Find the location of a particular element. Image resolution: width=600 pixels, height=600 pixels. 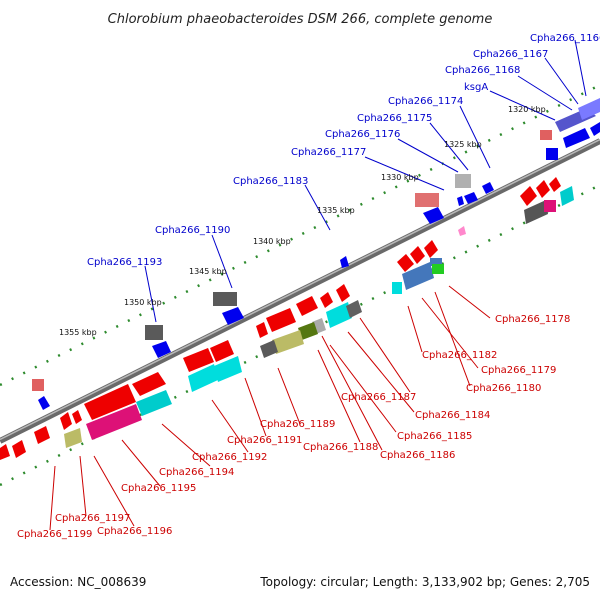

gene-label: Cpha266_1185 is located at coordinates (434, 436).